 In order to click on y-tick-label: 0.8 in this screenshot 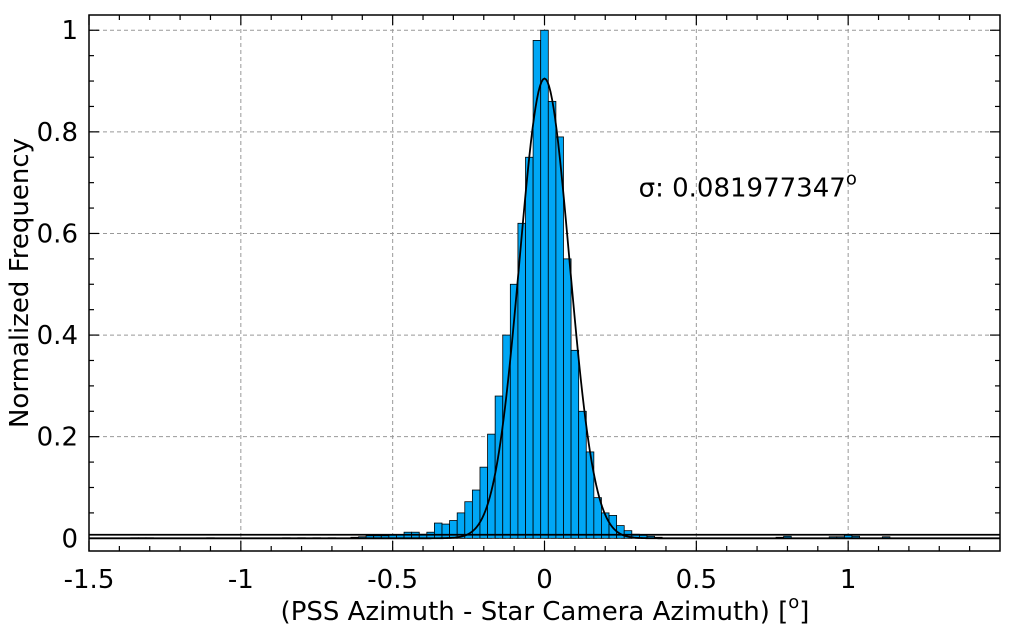, I will do `click(57, 133)`.